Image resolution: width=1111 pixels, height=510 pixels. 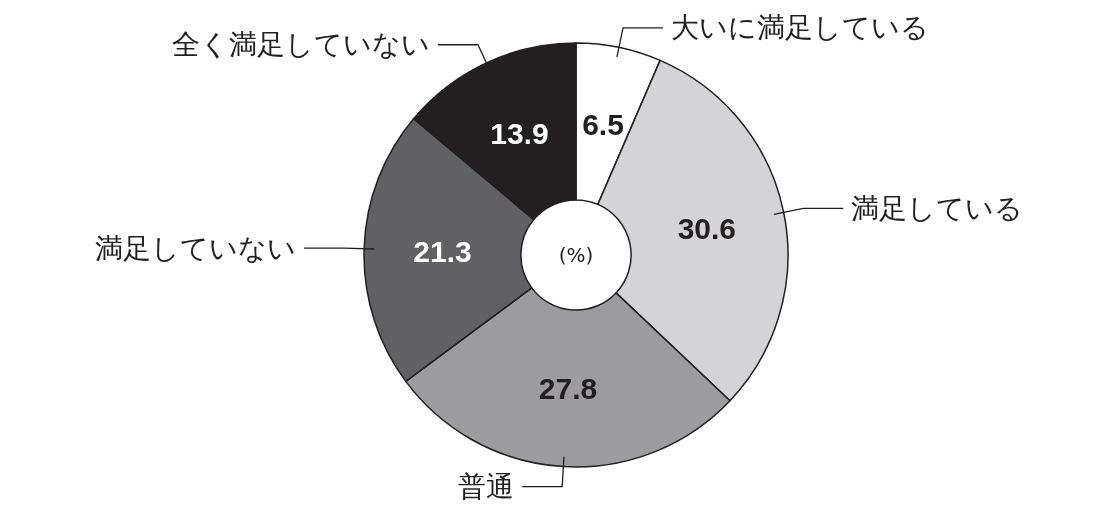 What do you see at coordinates (300, 45) in the screenshot?
I see `slice-label: 全く満足していない` at bounding box center [300, 45].